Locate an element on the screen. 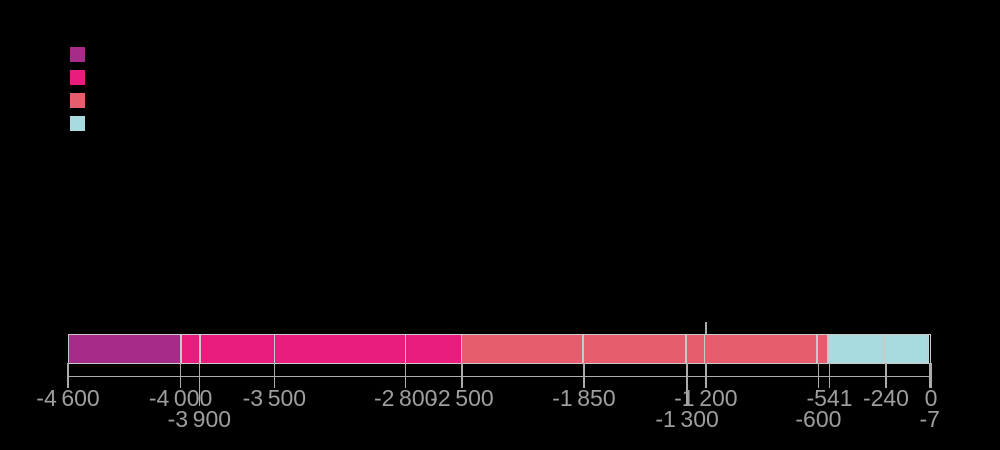  axis-tick-label: -3 500 is located at coordinates (274, 398).